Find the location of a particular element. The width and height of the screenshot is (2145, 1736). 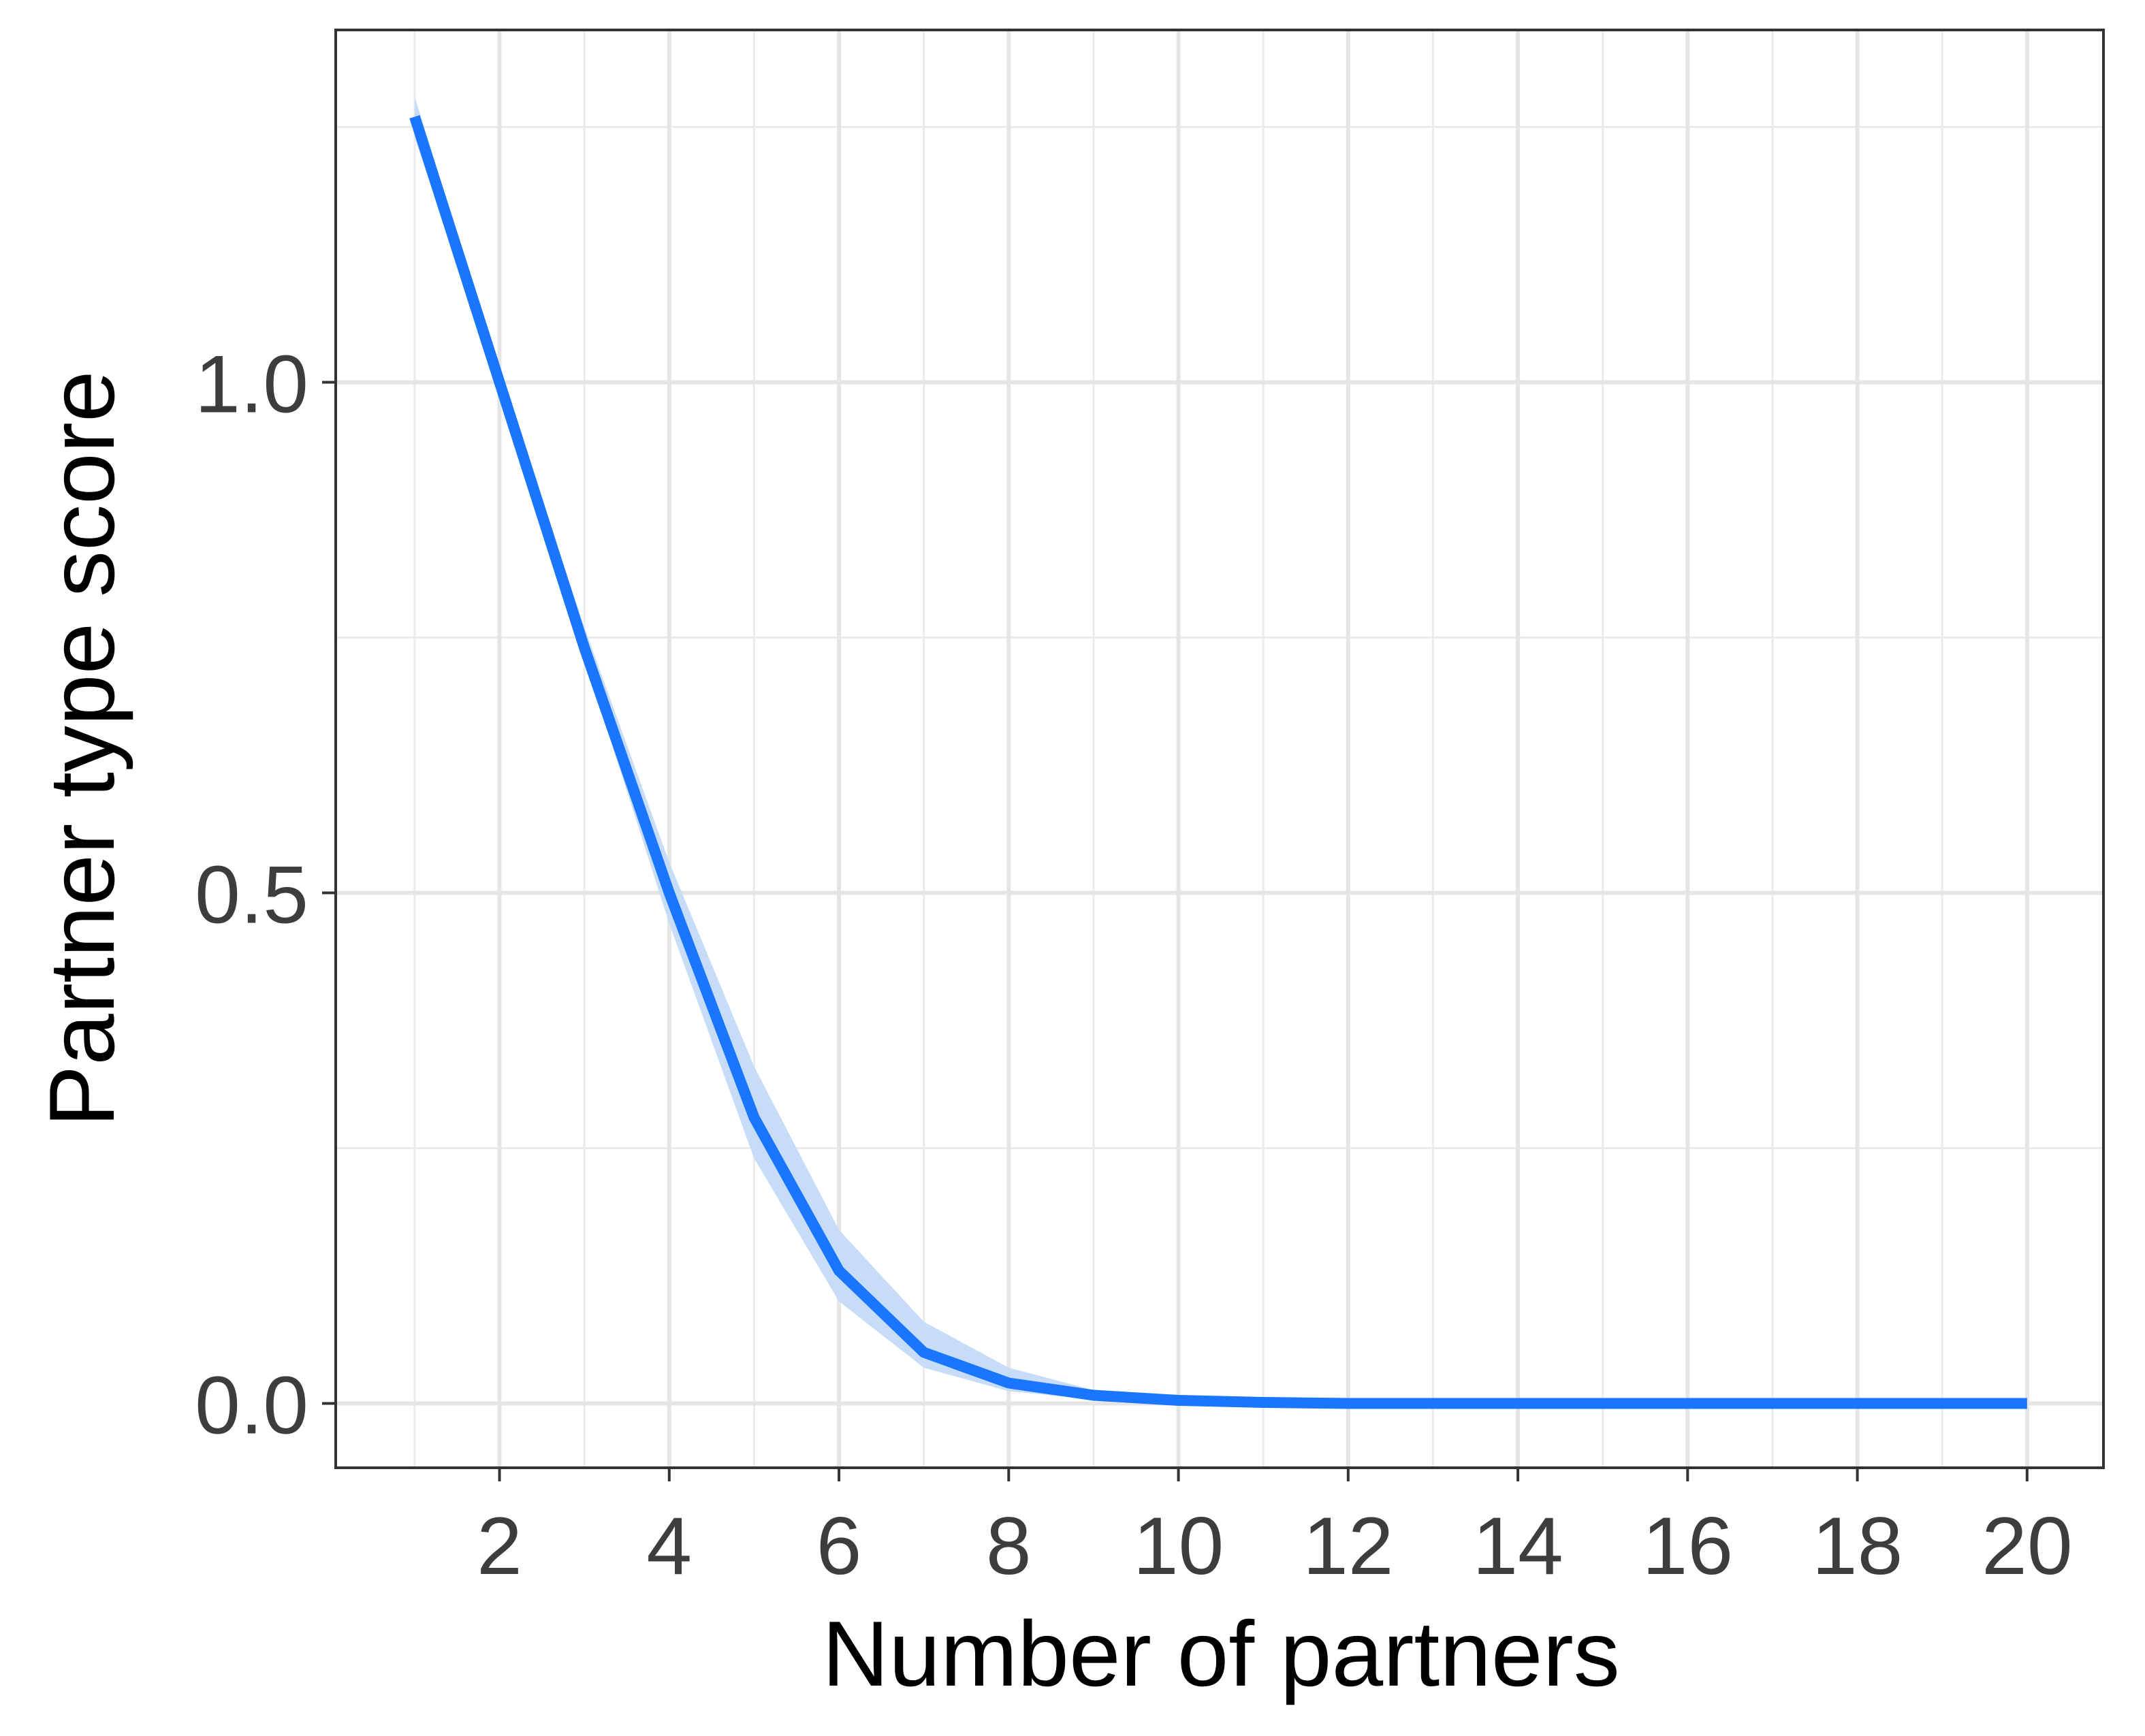

x-tick-label: 6 is located at coordinates (839, 1546).